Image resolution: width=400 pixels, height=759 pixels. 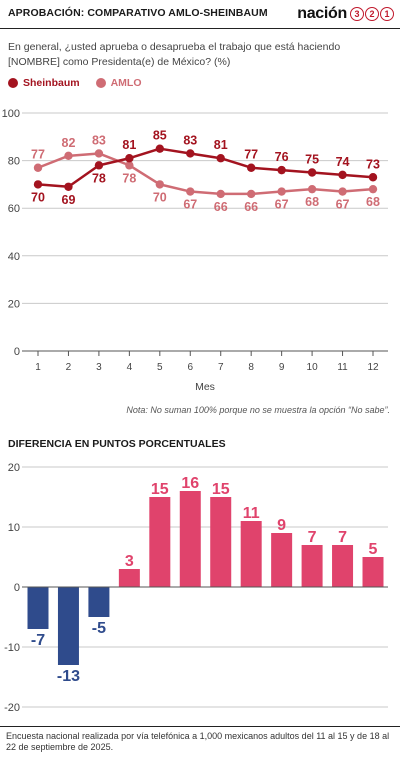 I want to click on bar-value-label: 5, so click(x=373, y=549).